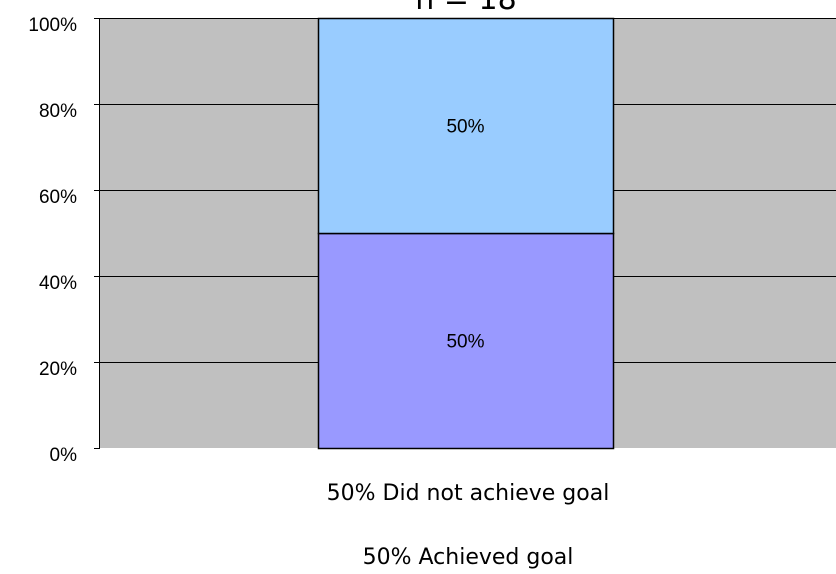 The height and width of the screenshot is (574, 836). Describe the element at coordinates (58, 111) in the screenshot. I see `y-tick-label: 80%` at that location.